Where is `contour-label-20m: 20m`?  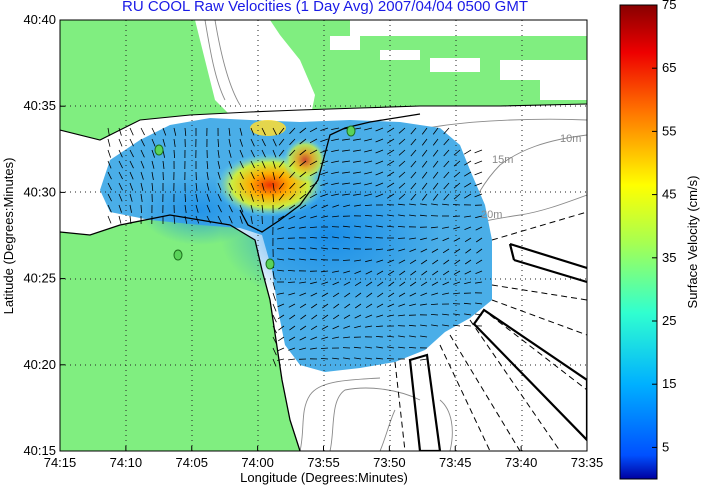 contour-label-20m: 20m is located at coordinates (491, 215).